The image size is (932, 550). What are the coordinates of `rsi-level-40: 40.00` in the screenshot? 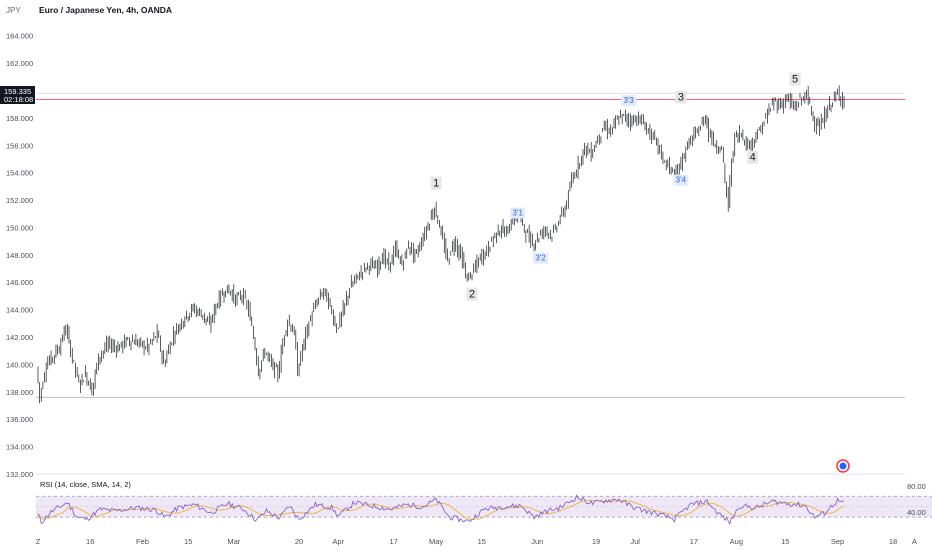 It's located at (916, 512).